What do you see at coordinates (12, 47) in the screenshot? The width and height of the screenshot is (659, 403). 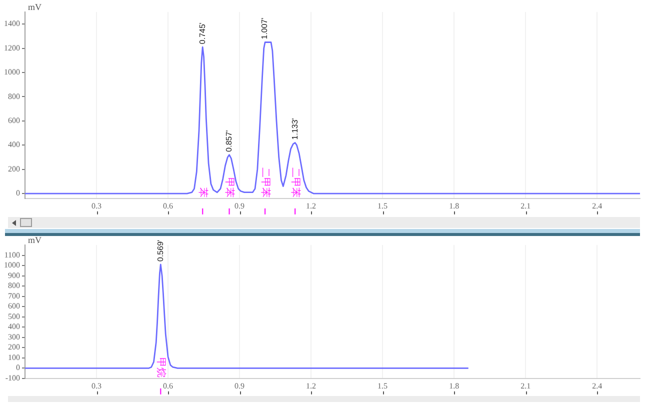 I see `y-tick-label: 1200` at bounding box center [12, 47].